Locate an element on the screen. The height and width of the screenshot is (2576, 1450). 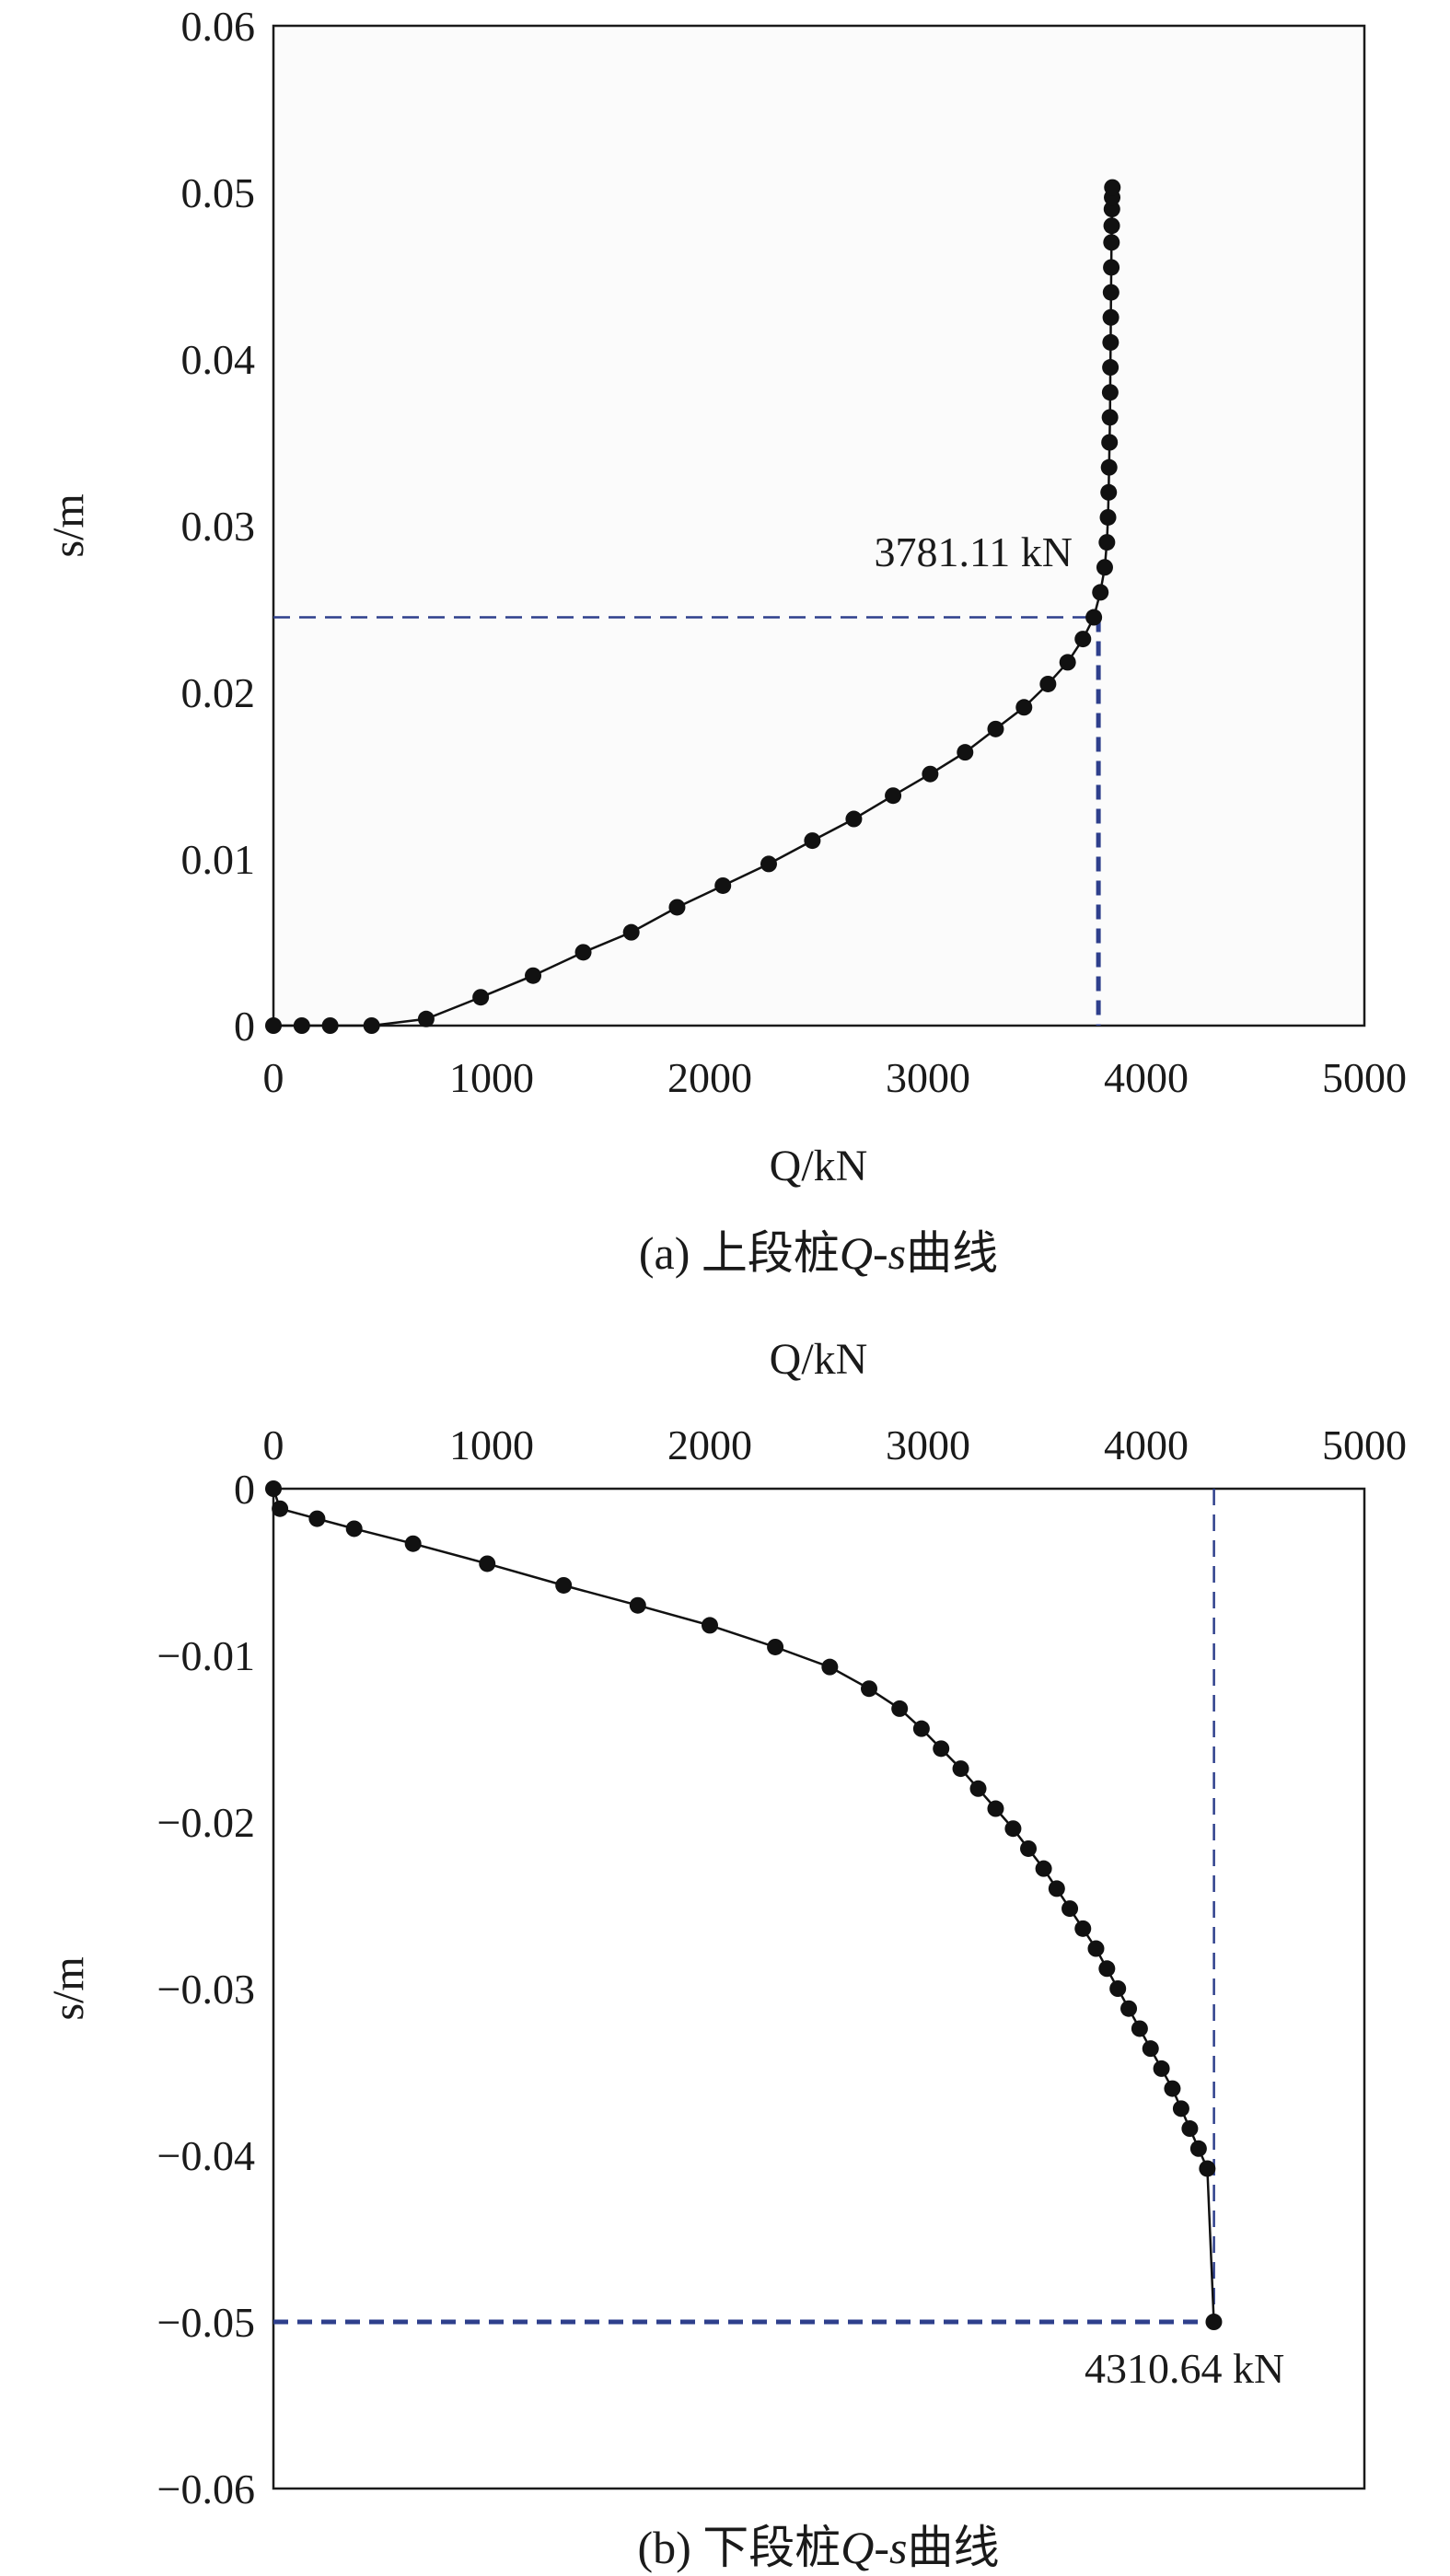
b-x-tick-1: 1000 is located at coordinates (491, 1444).